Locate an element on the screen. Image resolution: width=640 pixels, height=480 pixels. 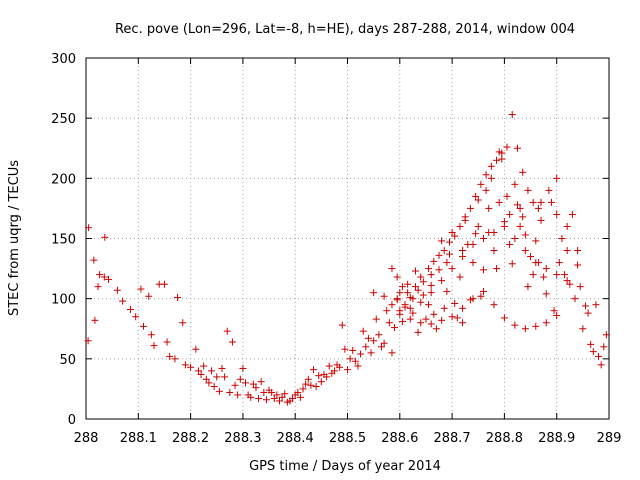
y-tick-label: 0 is located at coordinates (72, 420).